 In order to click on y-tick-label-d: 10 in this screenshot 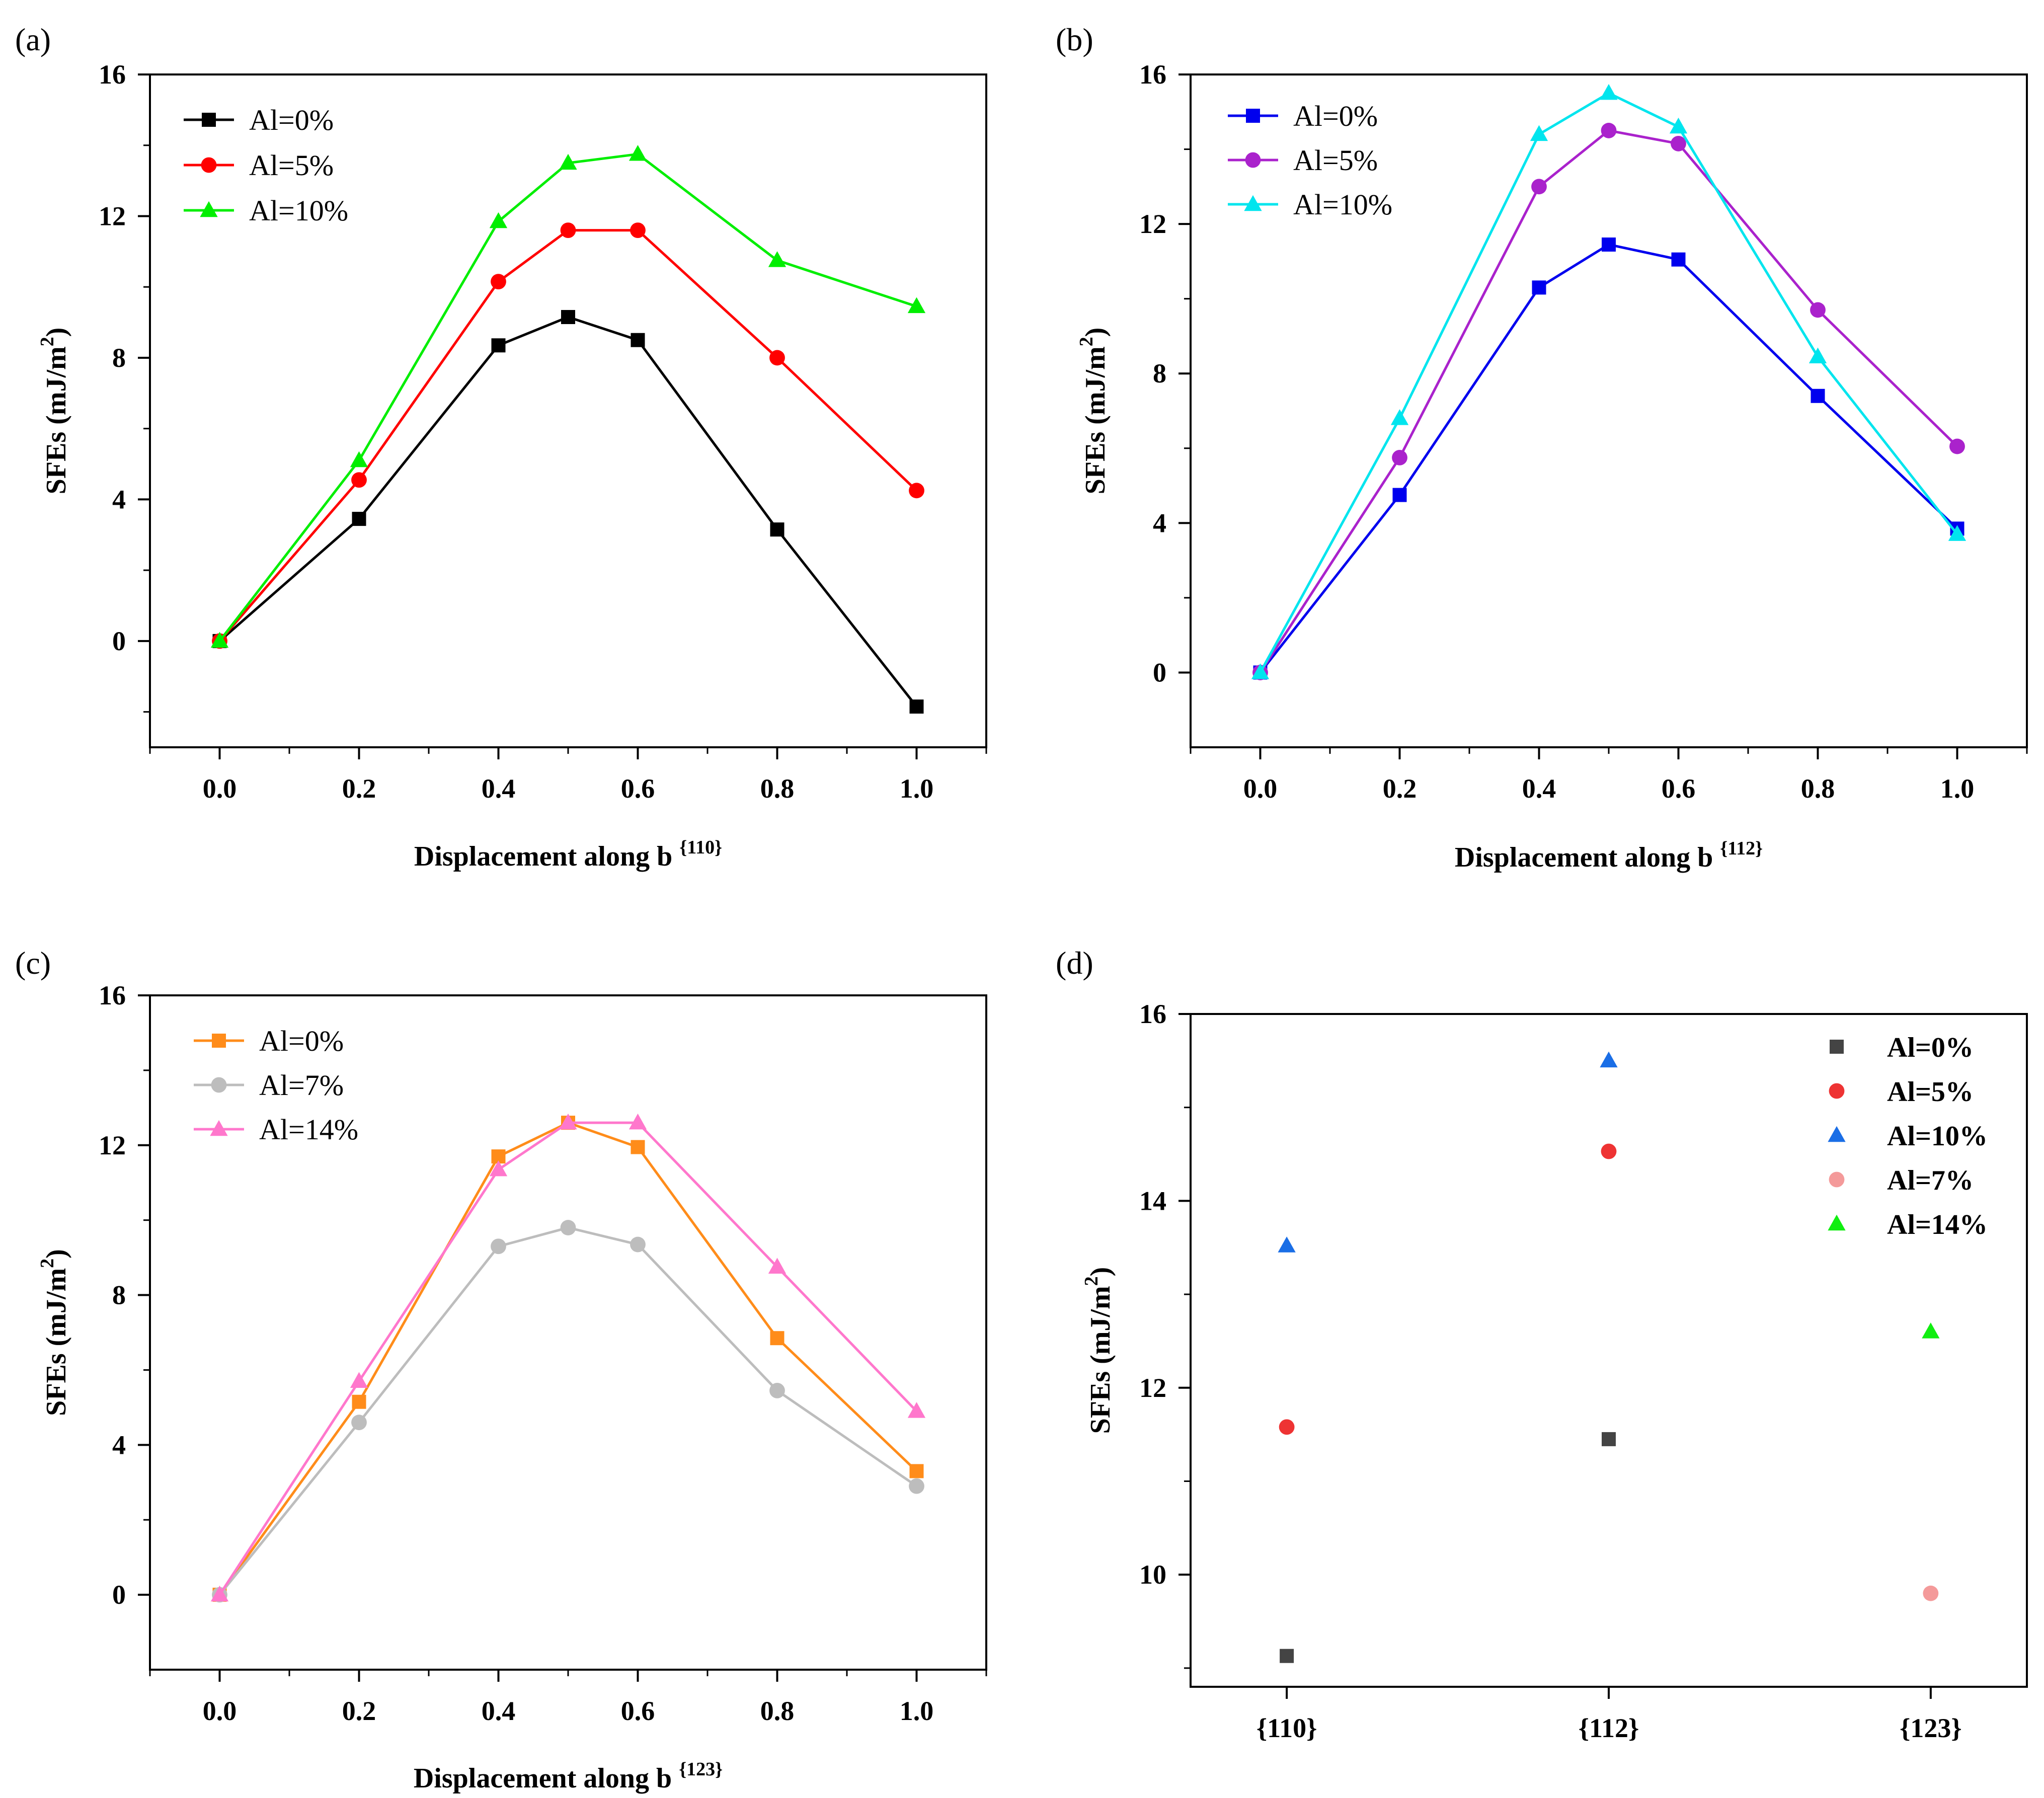, I will do `click(1153, 1574)`.